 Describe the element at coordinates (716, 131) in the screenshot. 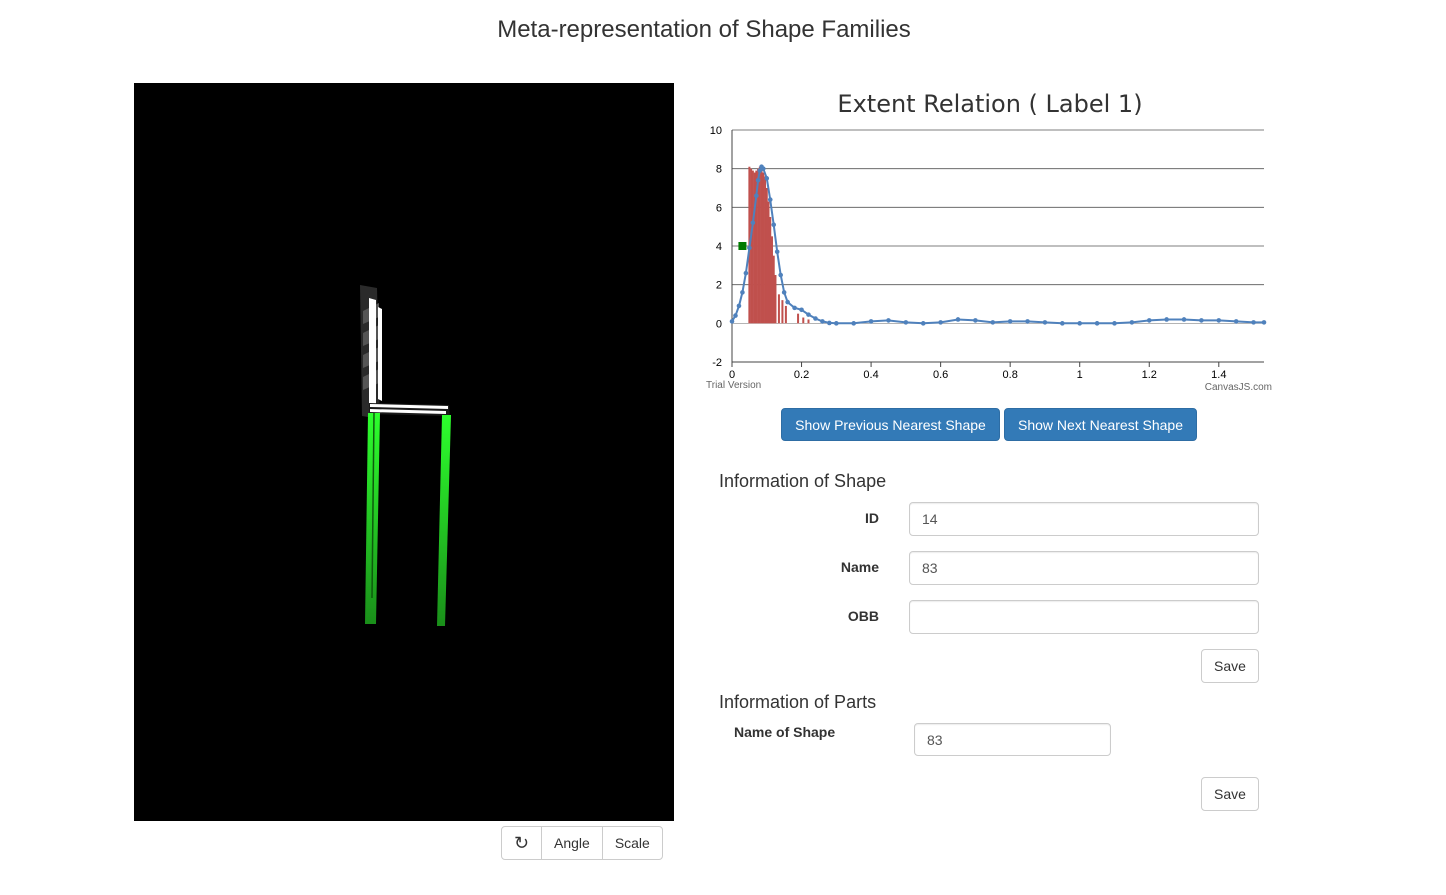

I see `y-tick-label: 10` at that location.